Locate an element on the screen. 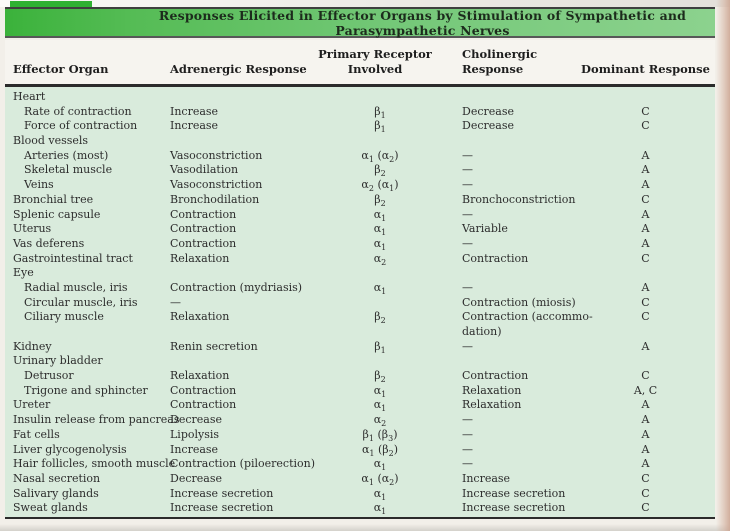 This screenshot has width=730, height=531. table-row: Urinary bladder is located at coordinates (360, 361).